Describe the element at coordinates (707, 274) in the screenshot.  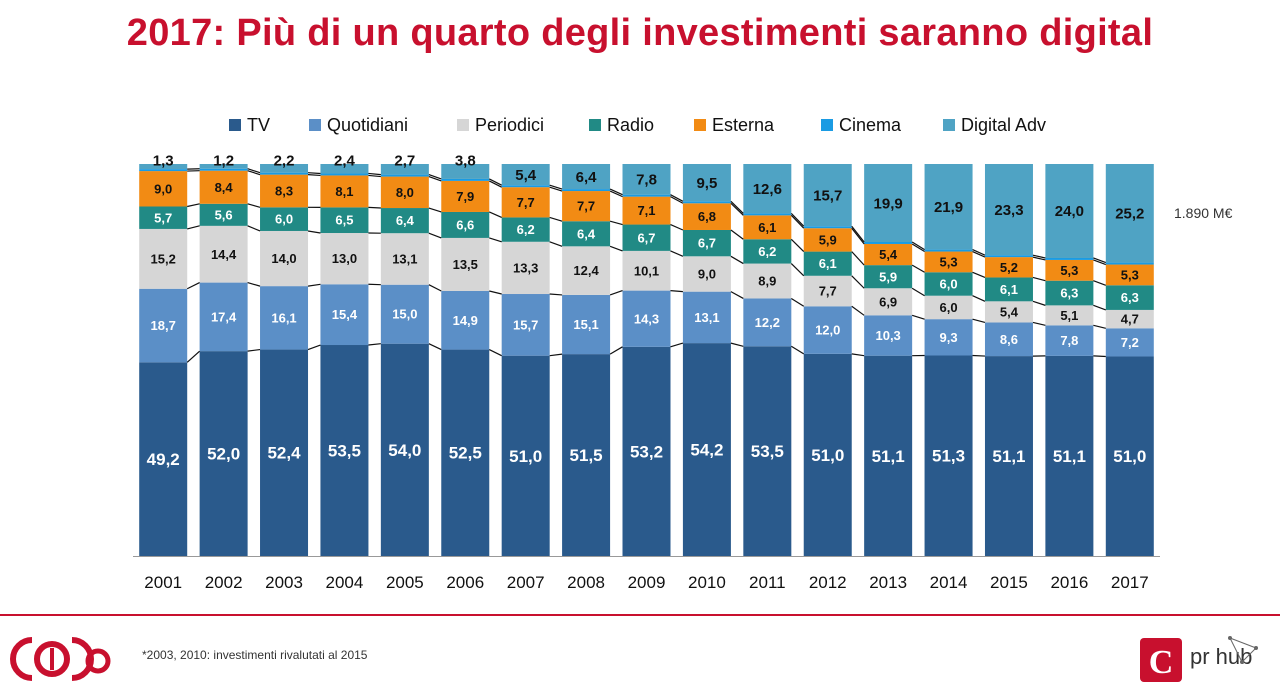
I see `data-label-periodici-2010: 9,0` at that location.